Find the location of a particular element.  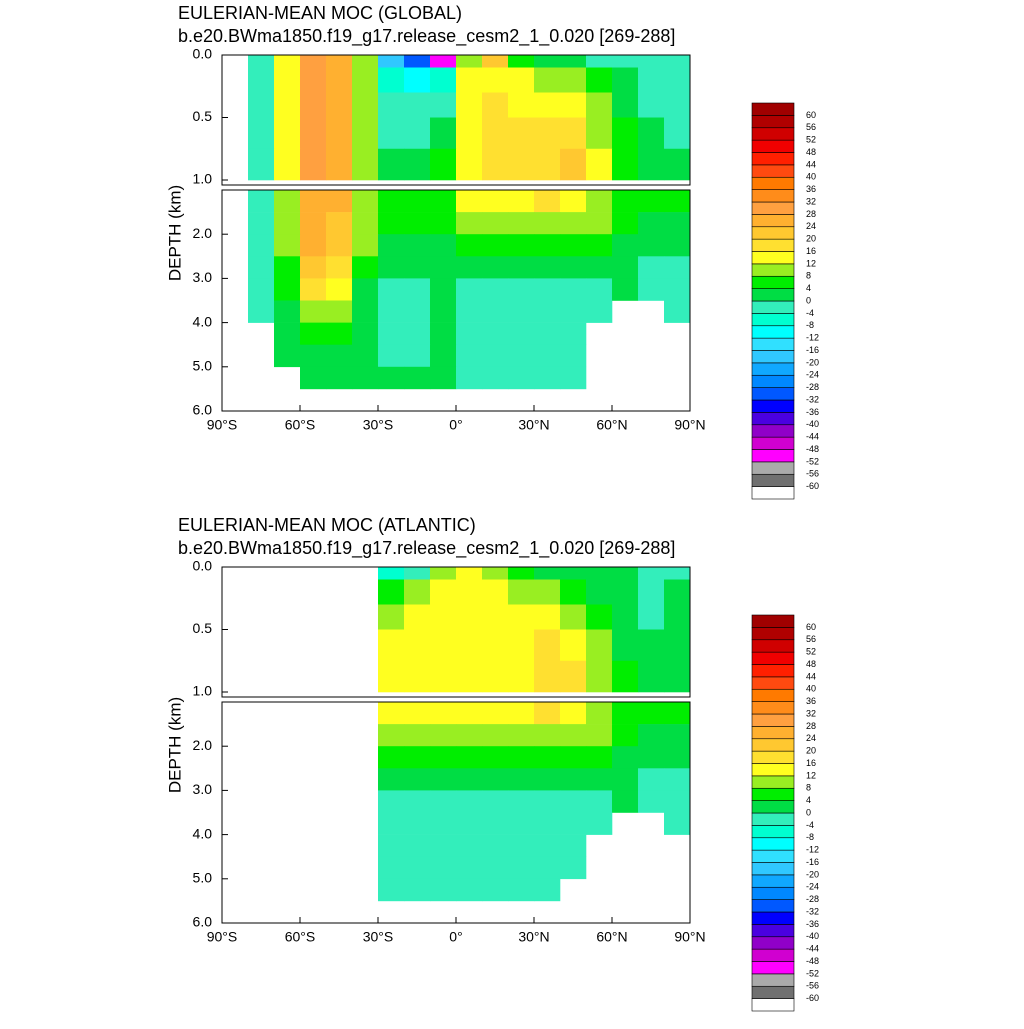

x-tick-label: 0° is located at coordinates (455, 937).